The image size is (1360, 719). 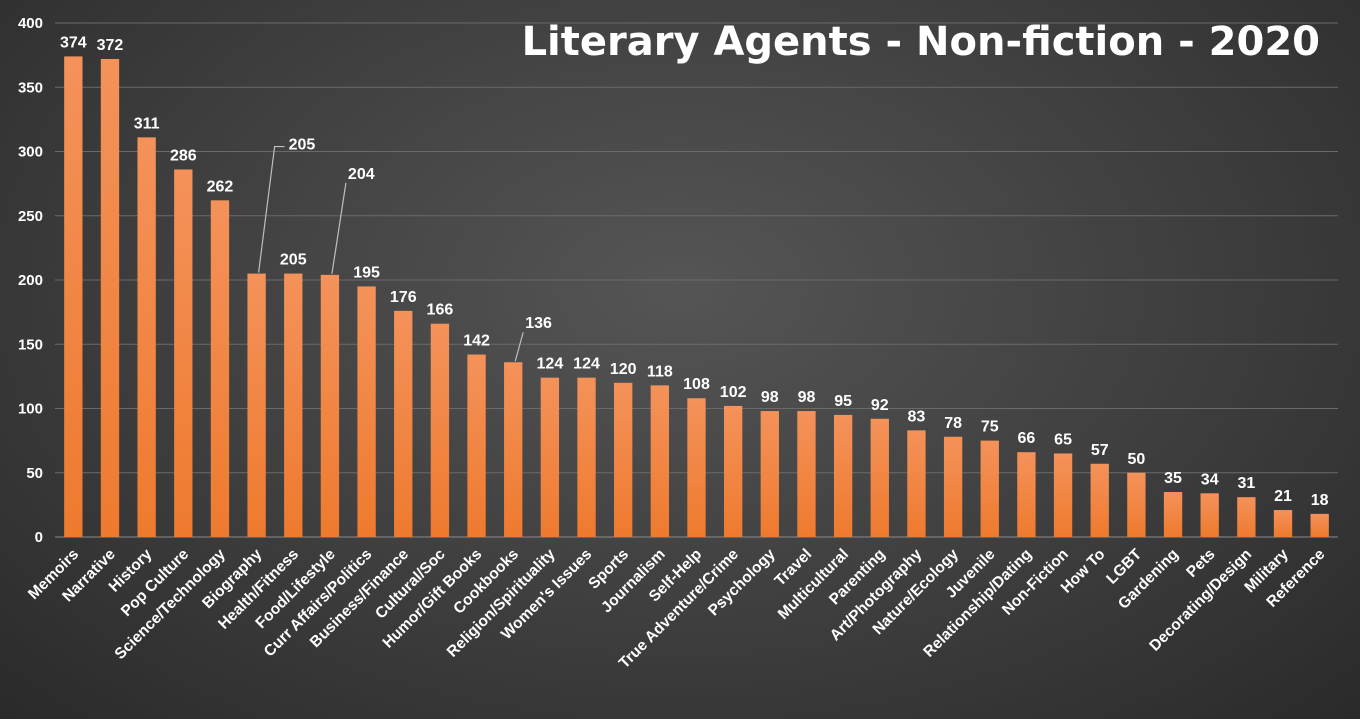 I want to click on data-label: 34, so click(x=1210, y=479).